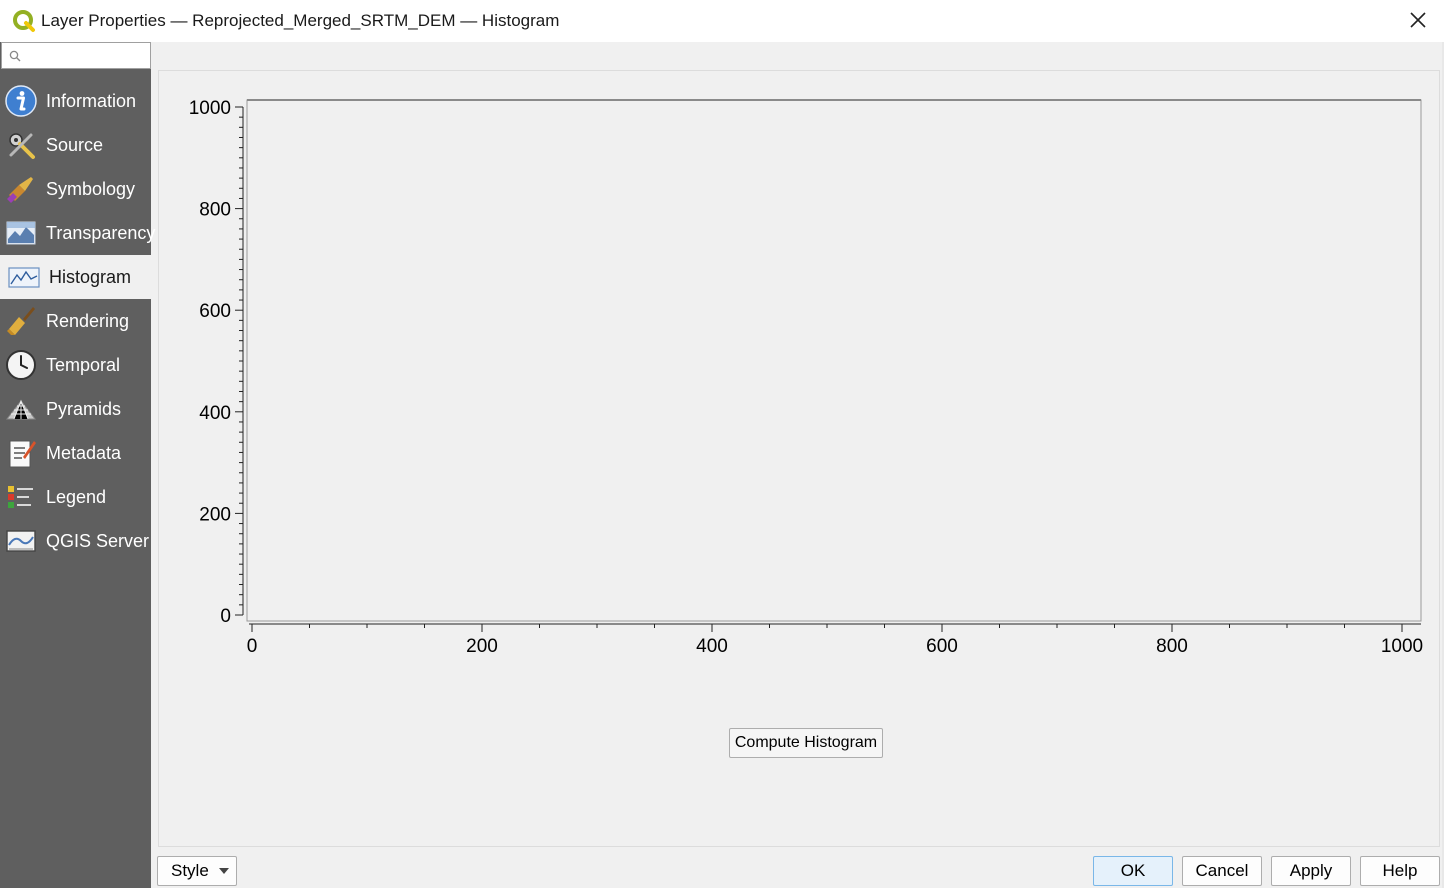 This screenshot has width=1444, height=888. I want to click on search-icon, so click(15, 56).